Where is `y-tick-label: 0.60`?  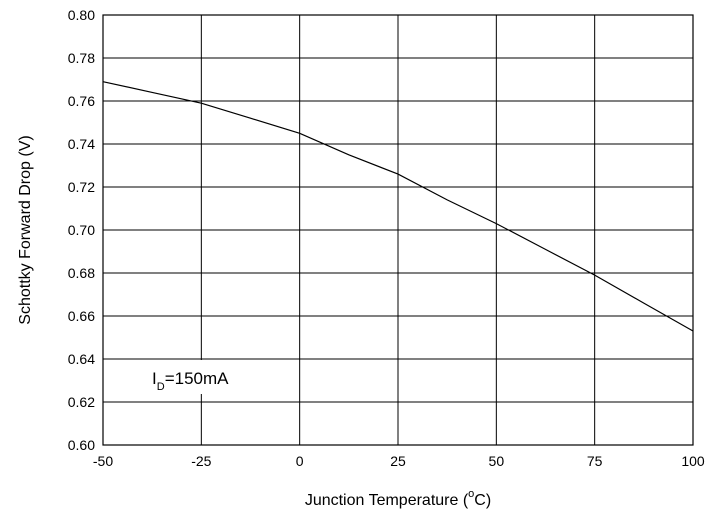 y-tick-label: 0.60 is located at coordinates (81, 445).